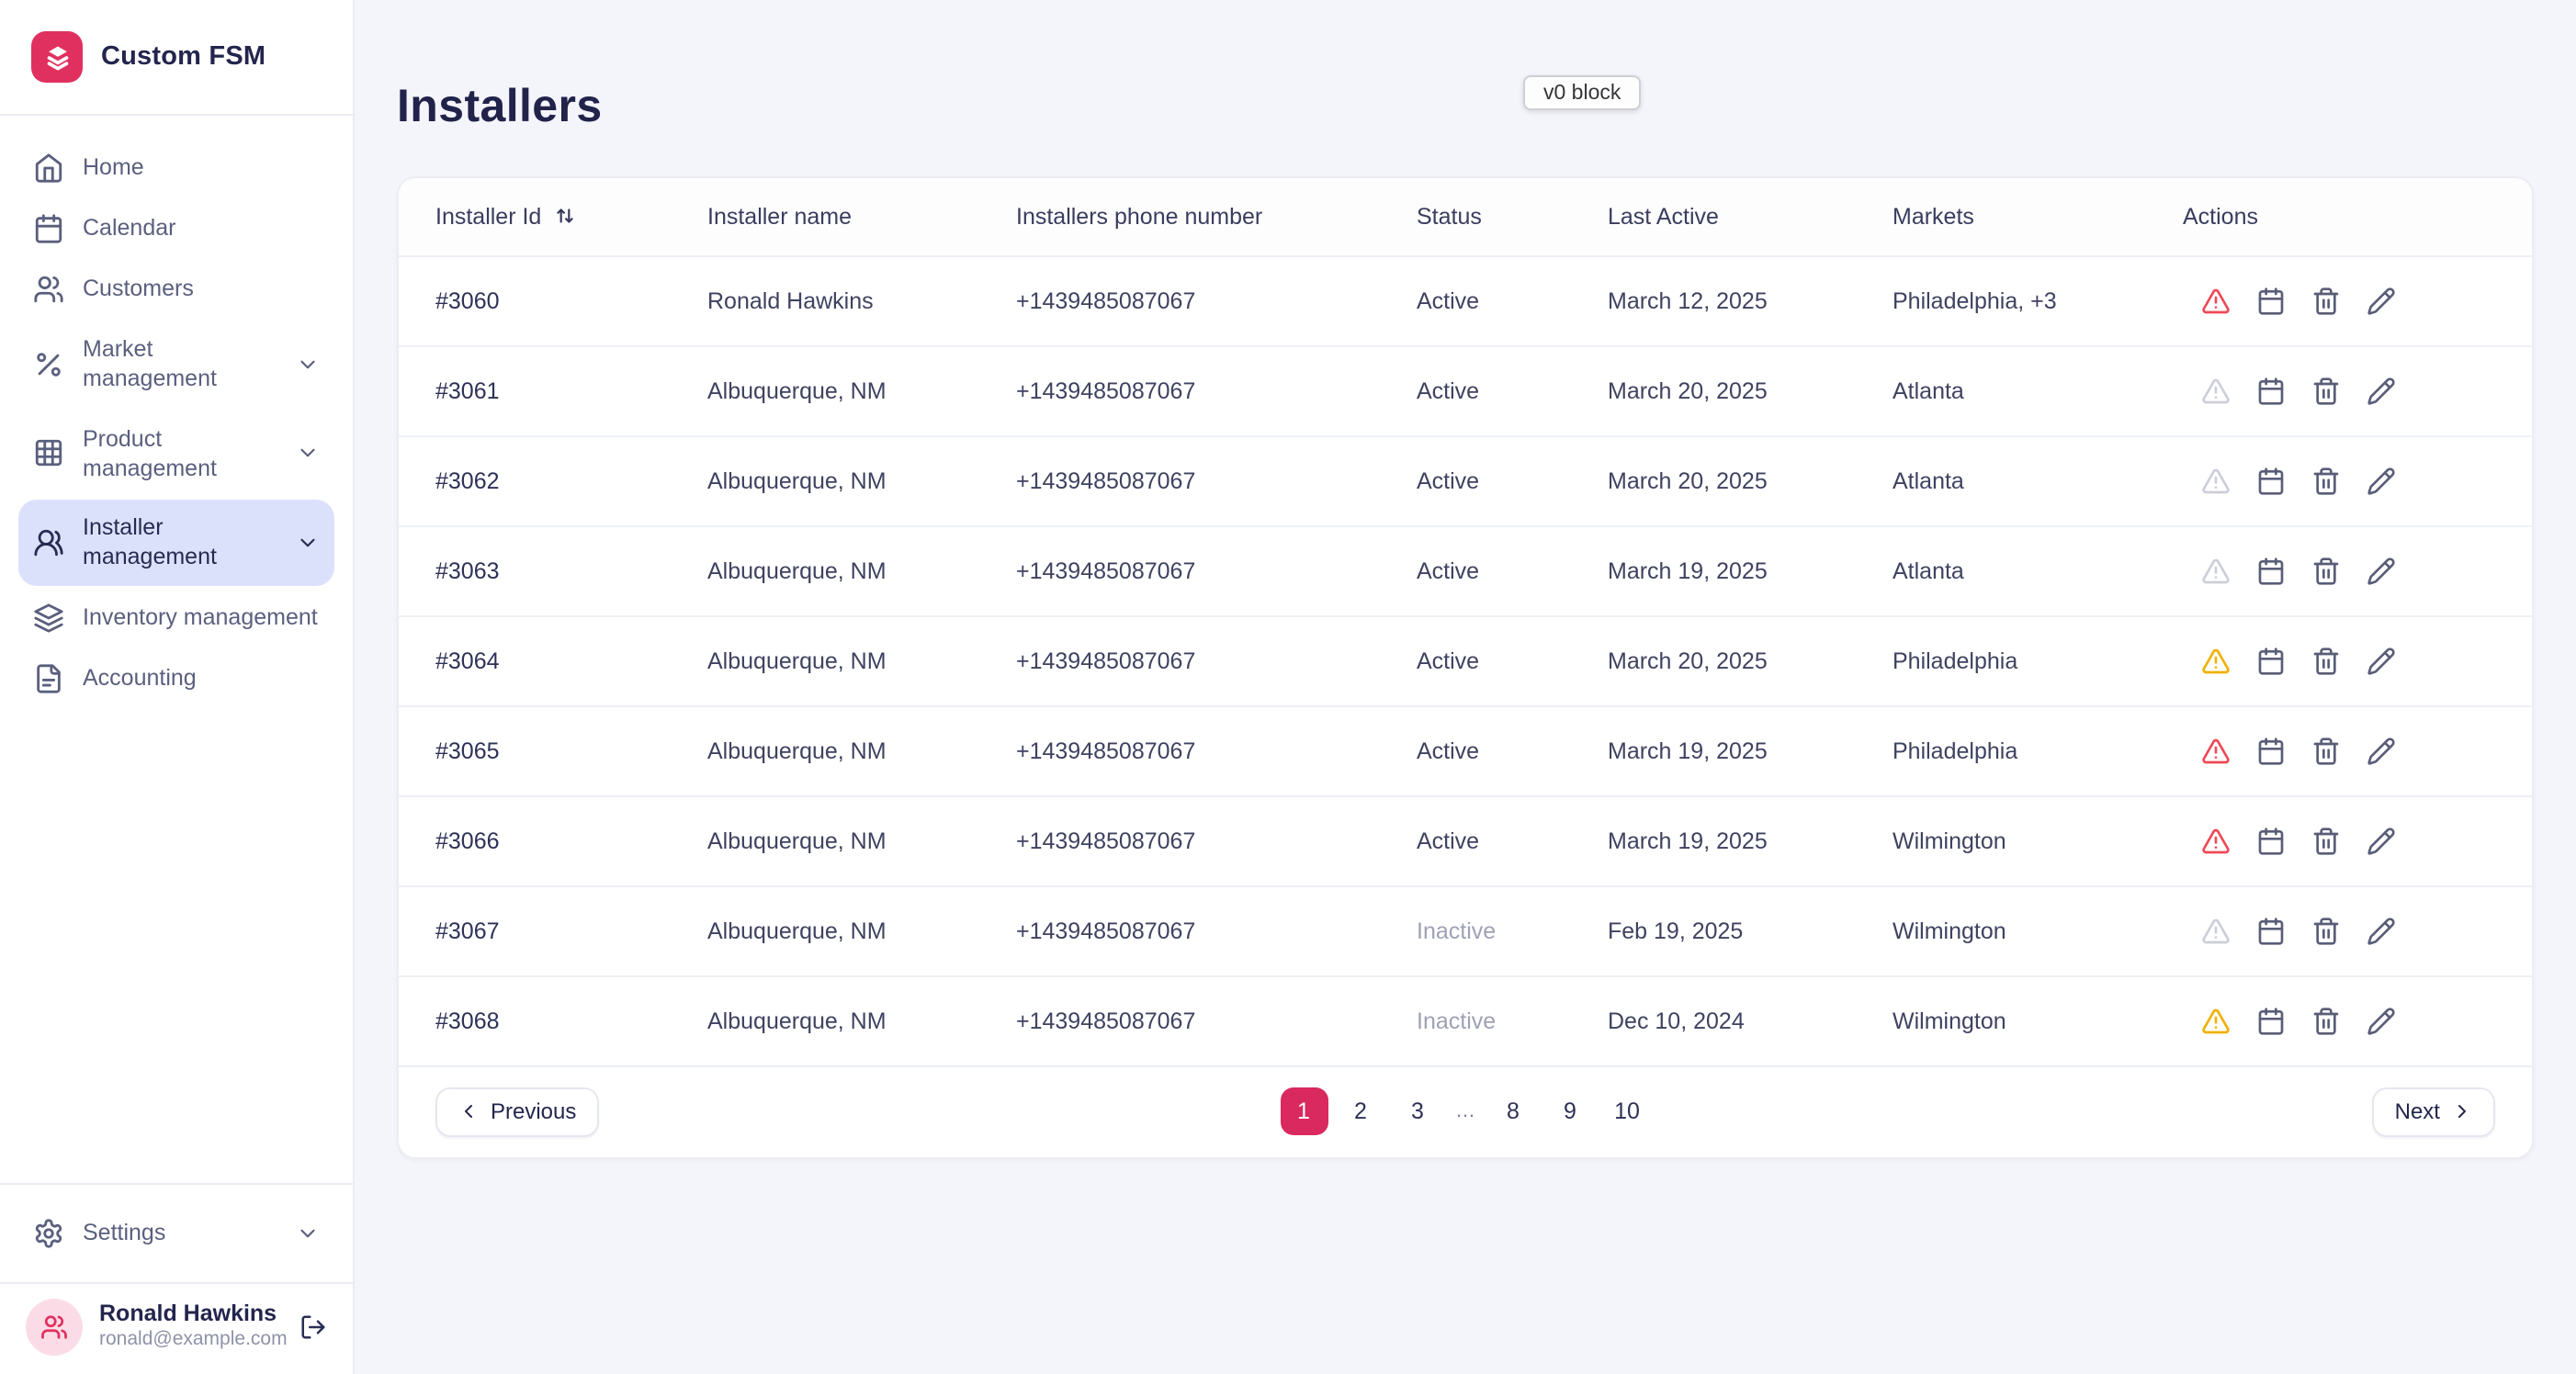 The image size is (2576, 1374). Describe the element at coordinates (467, 390) in the screenshot. I see `installer-id-cell: #3061` at that location.